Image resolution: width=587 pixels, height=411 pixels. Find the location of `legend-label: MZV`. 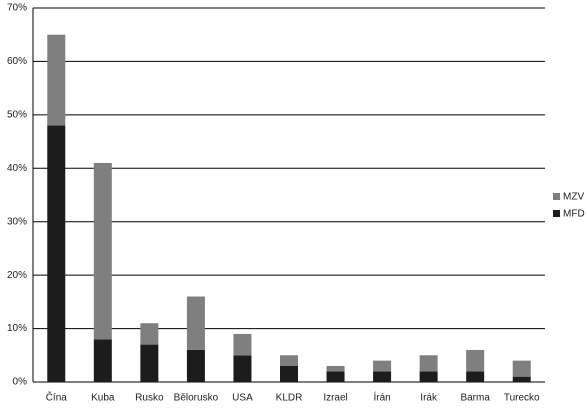

legend-label: MZV is located at coordinates (573, 197).